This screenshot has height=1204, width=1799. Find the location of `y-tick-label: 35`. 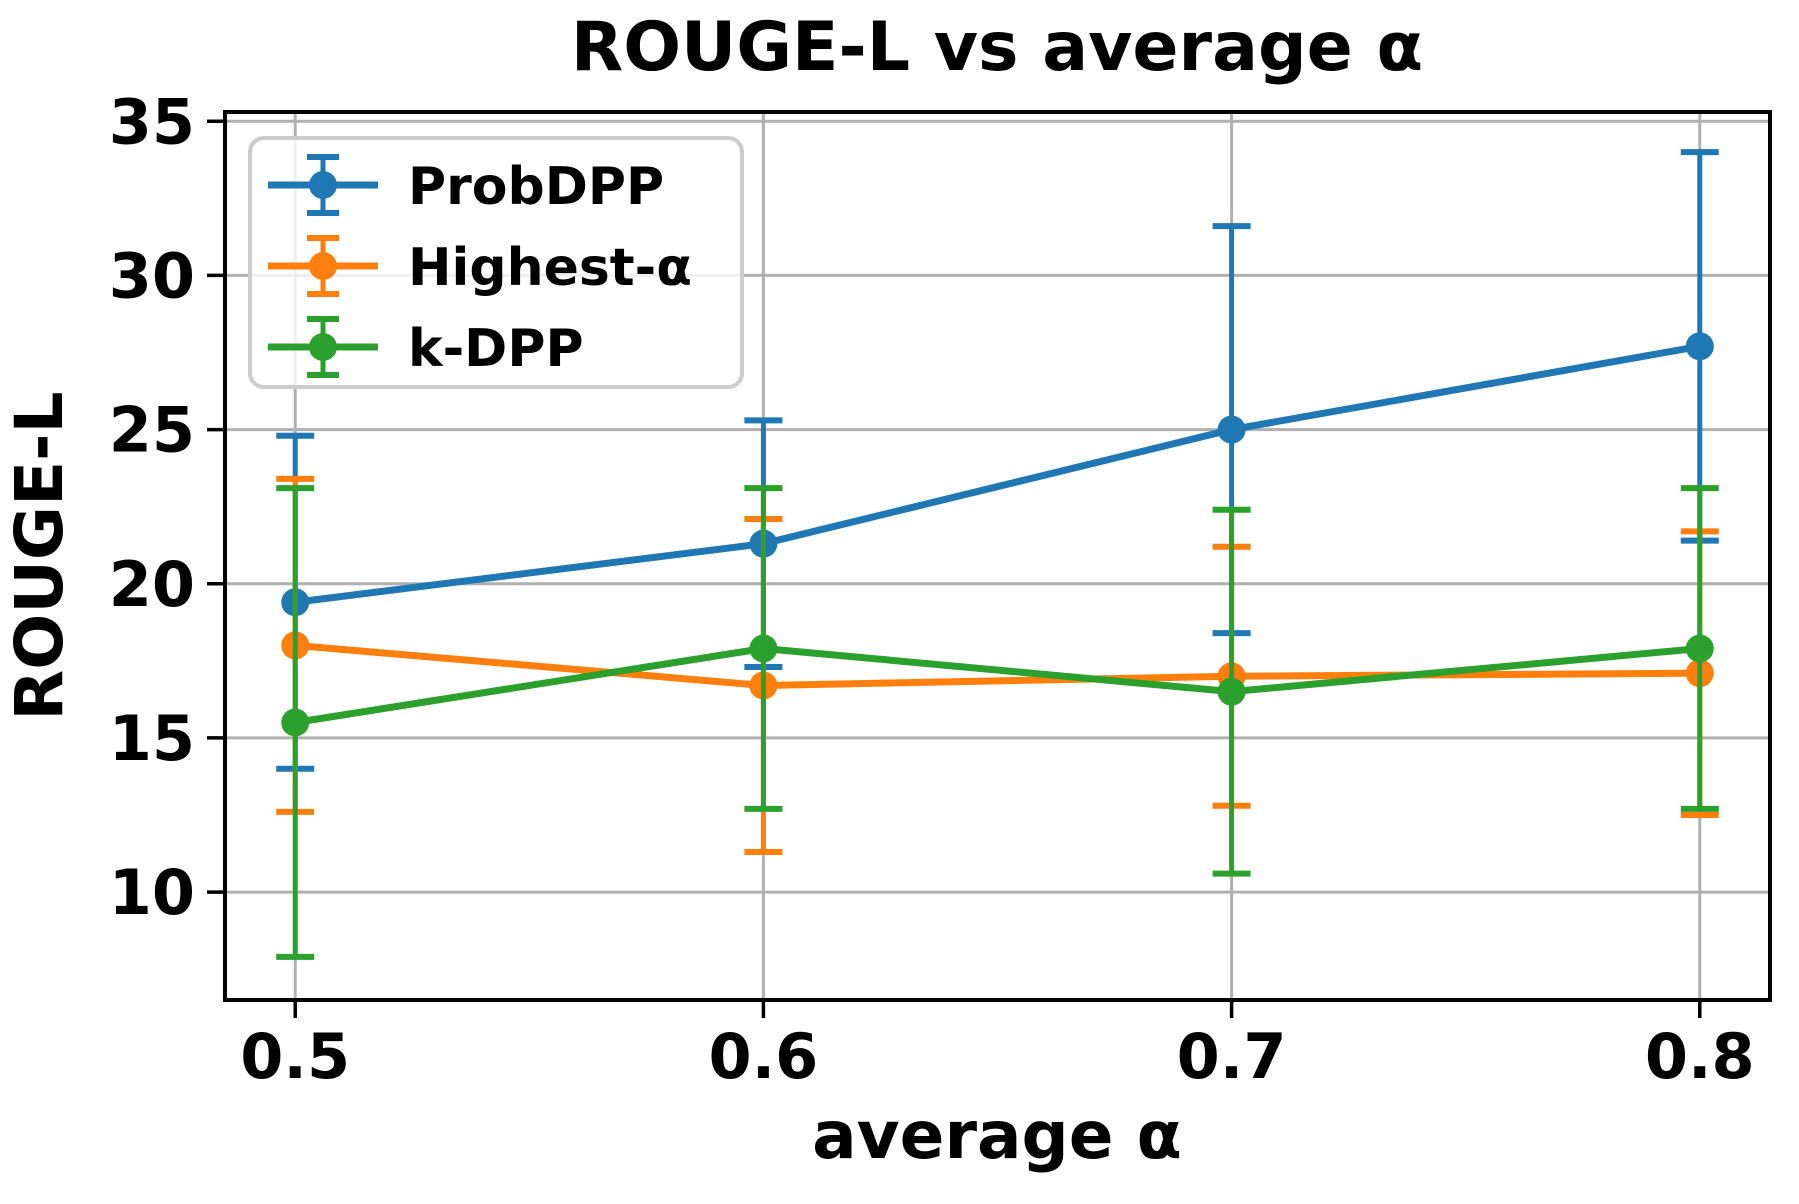

y-tick-label: 35 is located at coordinates (152, 121).